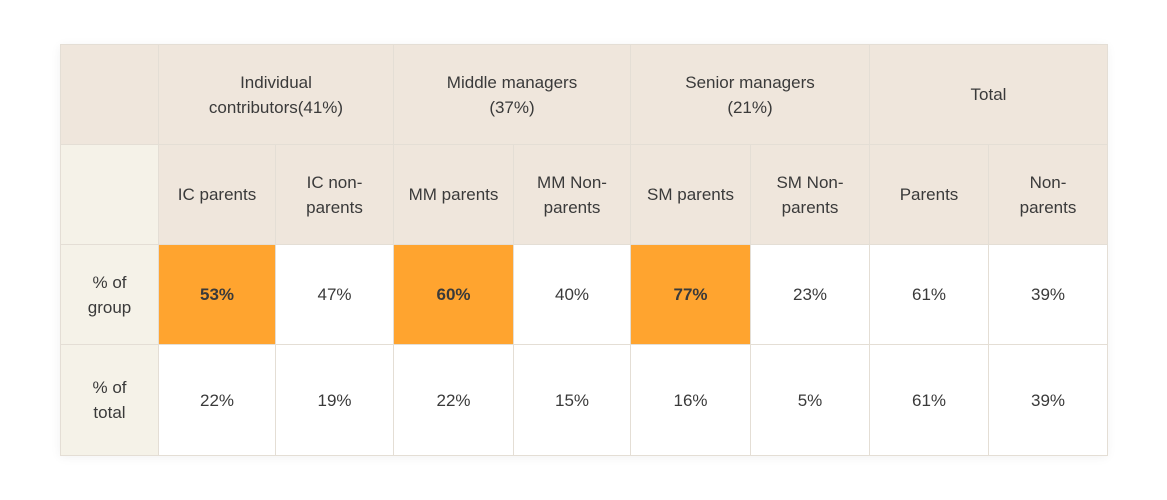 This screenshot has height=500, width=1167. Describe the element at coordinates (690, 194) in the screenshot. I see `column-header: SM parents` at that location.